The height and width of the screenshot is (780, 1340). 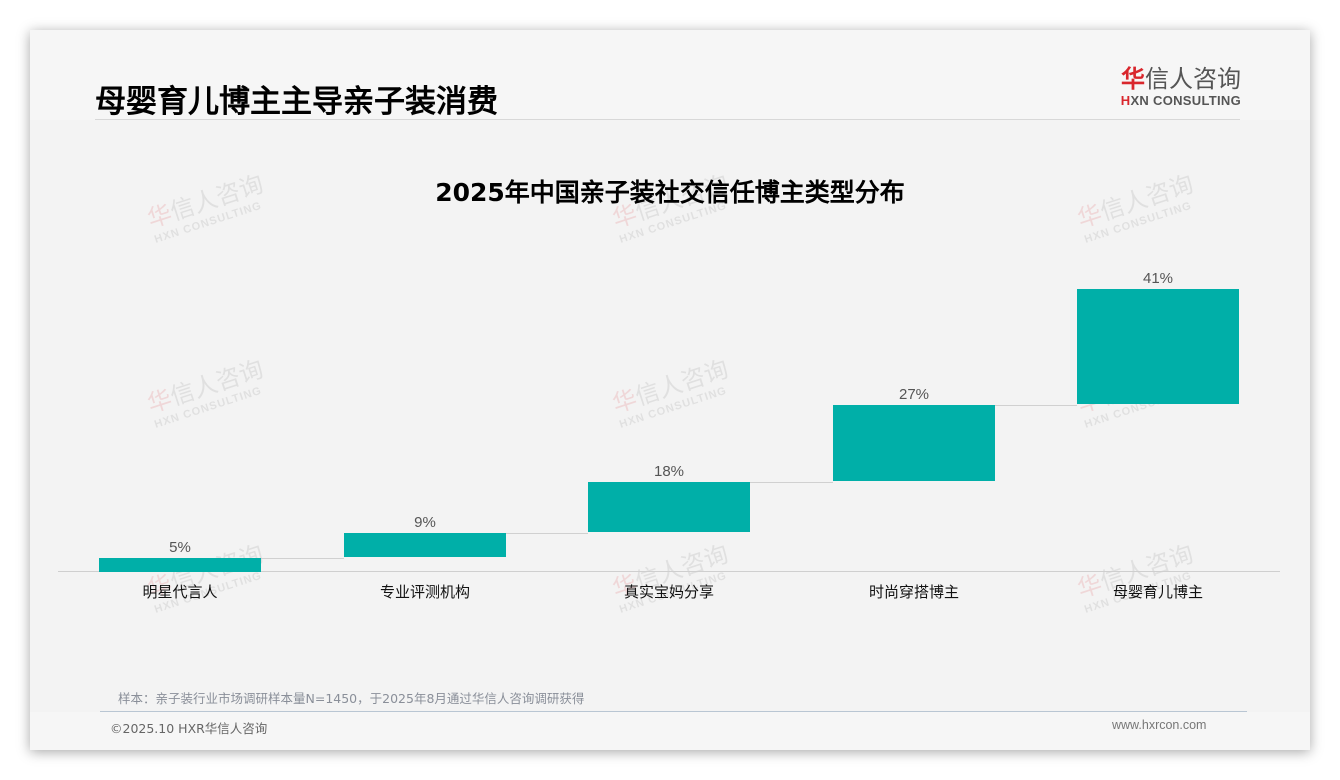 I want to click on company-logo: 华信人咨询 HXN CONSULTING, so click(x=1176, y=87).